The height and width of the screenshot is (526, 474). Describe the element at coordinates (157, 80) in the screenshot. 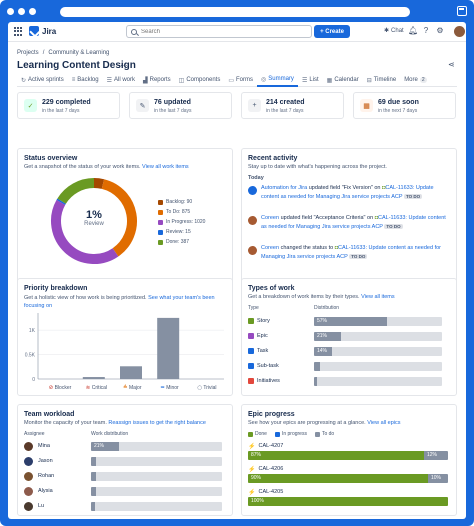

I see `tab-reports: ▟ Reports` at that location.